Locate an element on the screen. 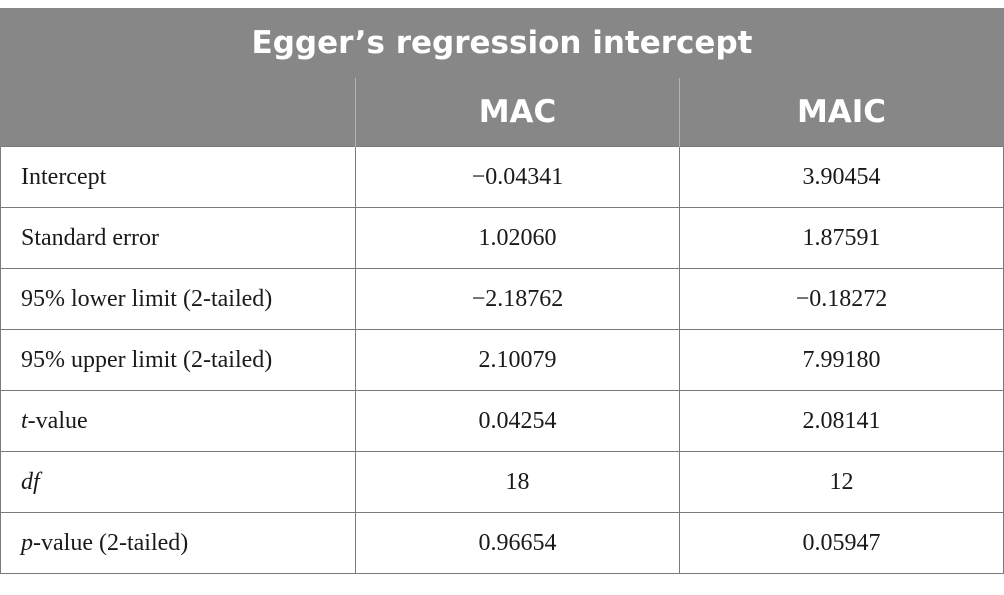 This screenshot has width=1004, height=595. maic-value: 12 is located at coordinates (841, 482).